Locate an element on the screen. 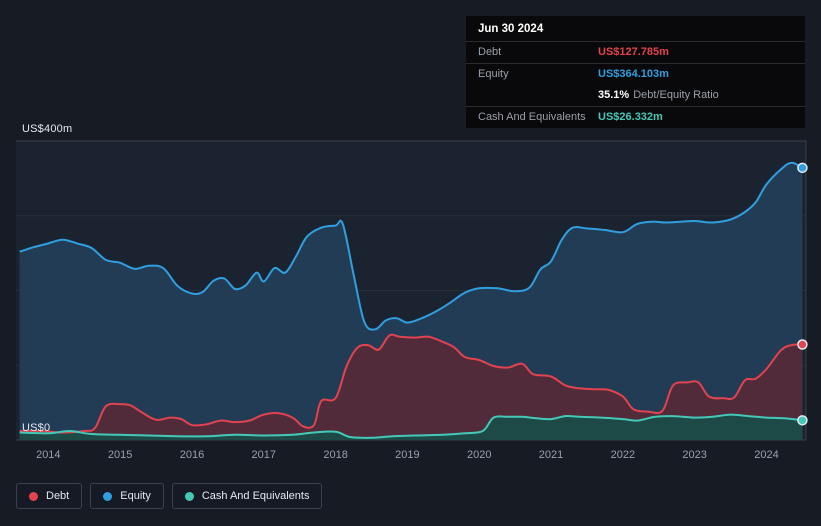 Image resolution: width=821 pixels, height=526 pixels. x-axis-tick-2018: 2018 is located at coordinates (335, 455).